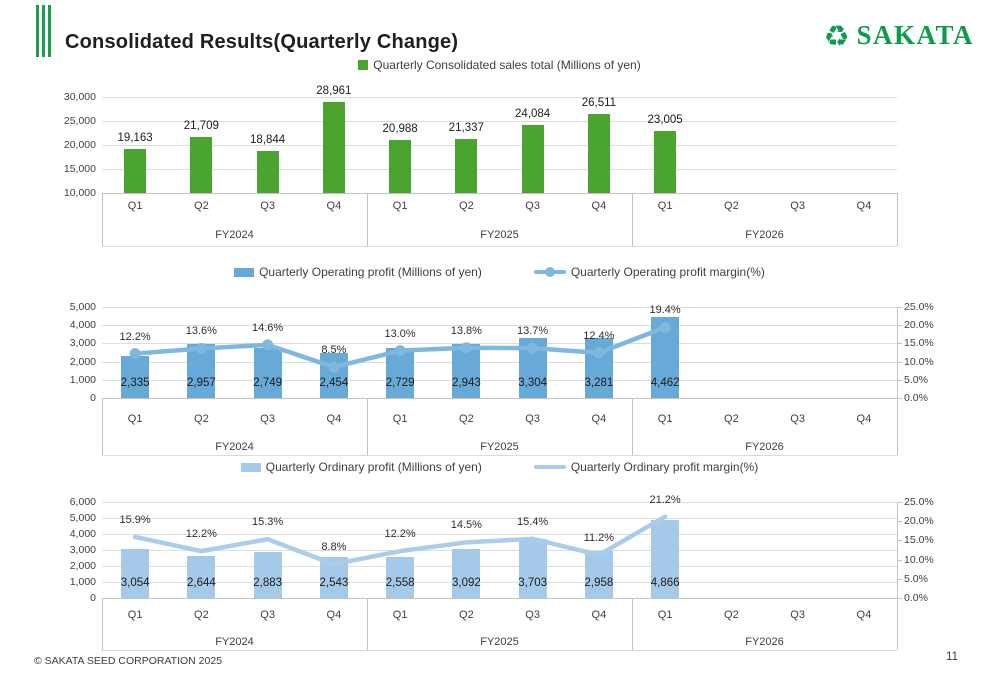 The height and width of the screenshot is (685, 1000). What do you see at coordinates (79, 169) in the screenshot?
I see `y-axis-tick-label: 15,000` at bounding box center [79, 169].